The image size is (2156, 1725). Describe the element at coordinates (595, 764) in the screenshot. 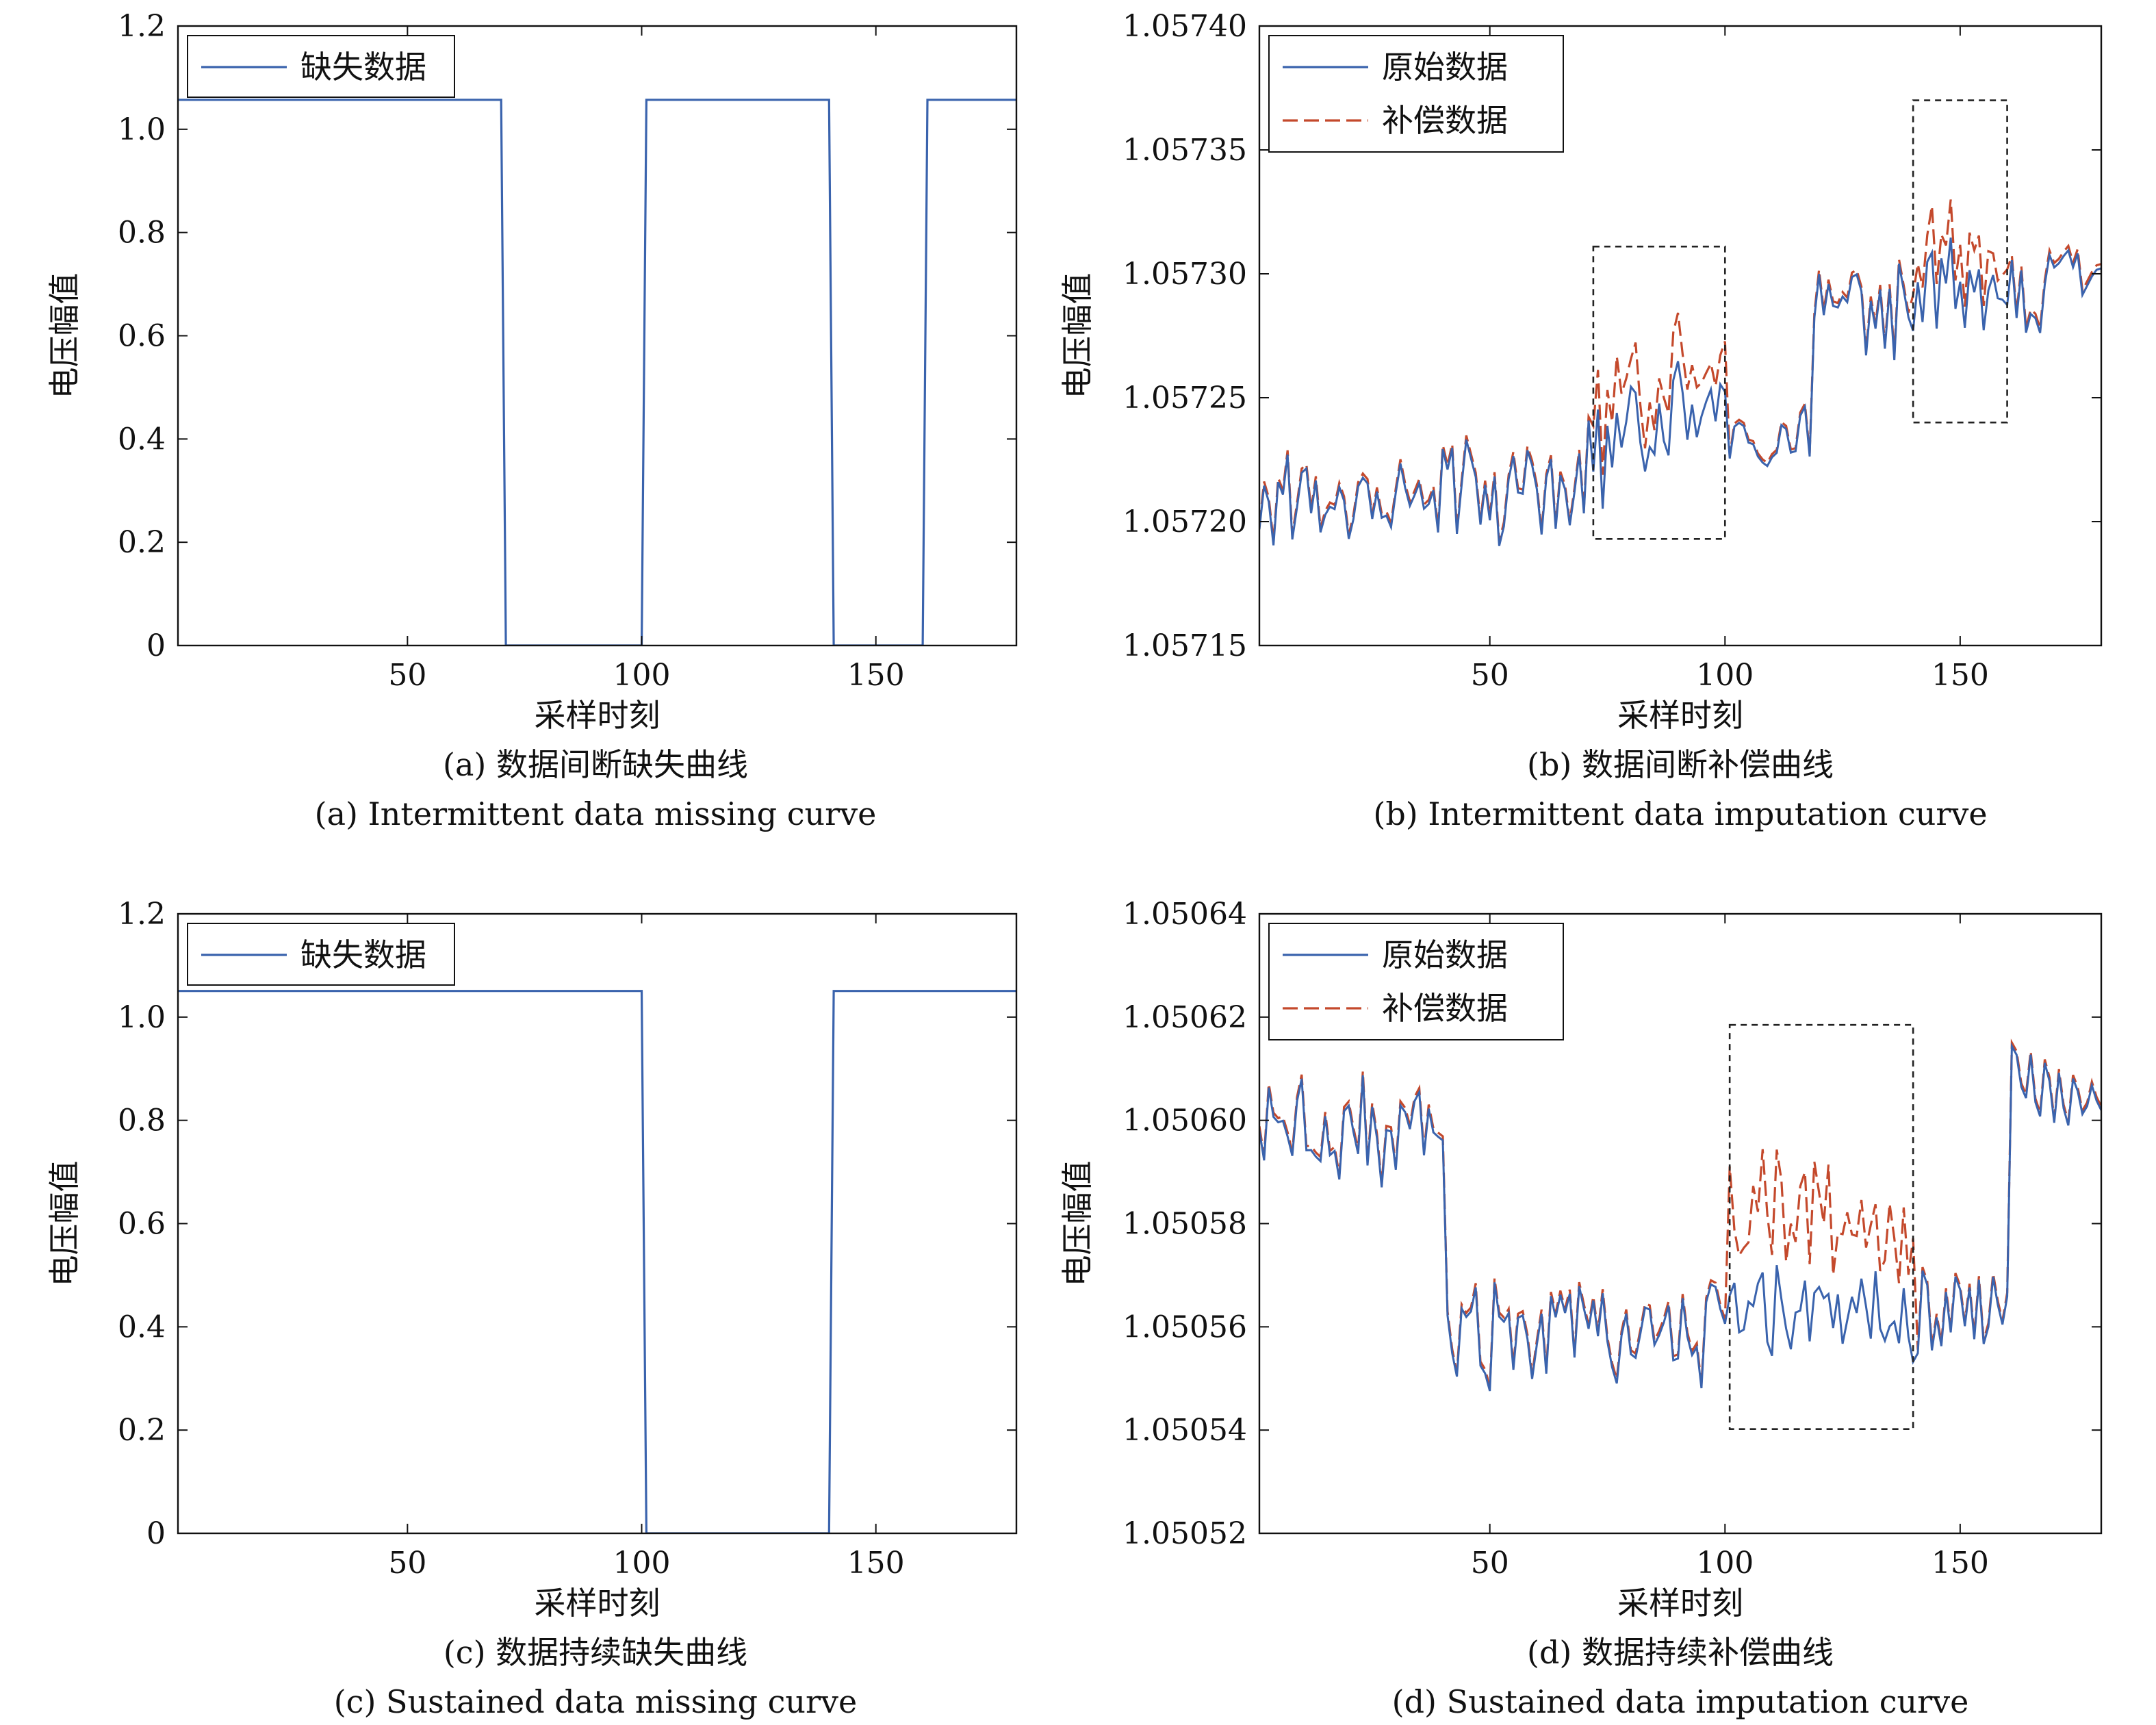

I see `caption-cn: (a) 数据间断缺失曲线` at that location.